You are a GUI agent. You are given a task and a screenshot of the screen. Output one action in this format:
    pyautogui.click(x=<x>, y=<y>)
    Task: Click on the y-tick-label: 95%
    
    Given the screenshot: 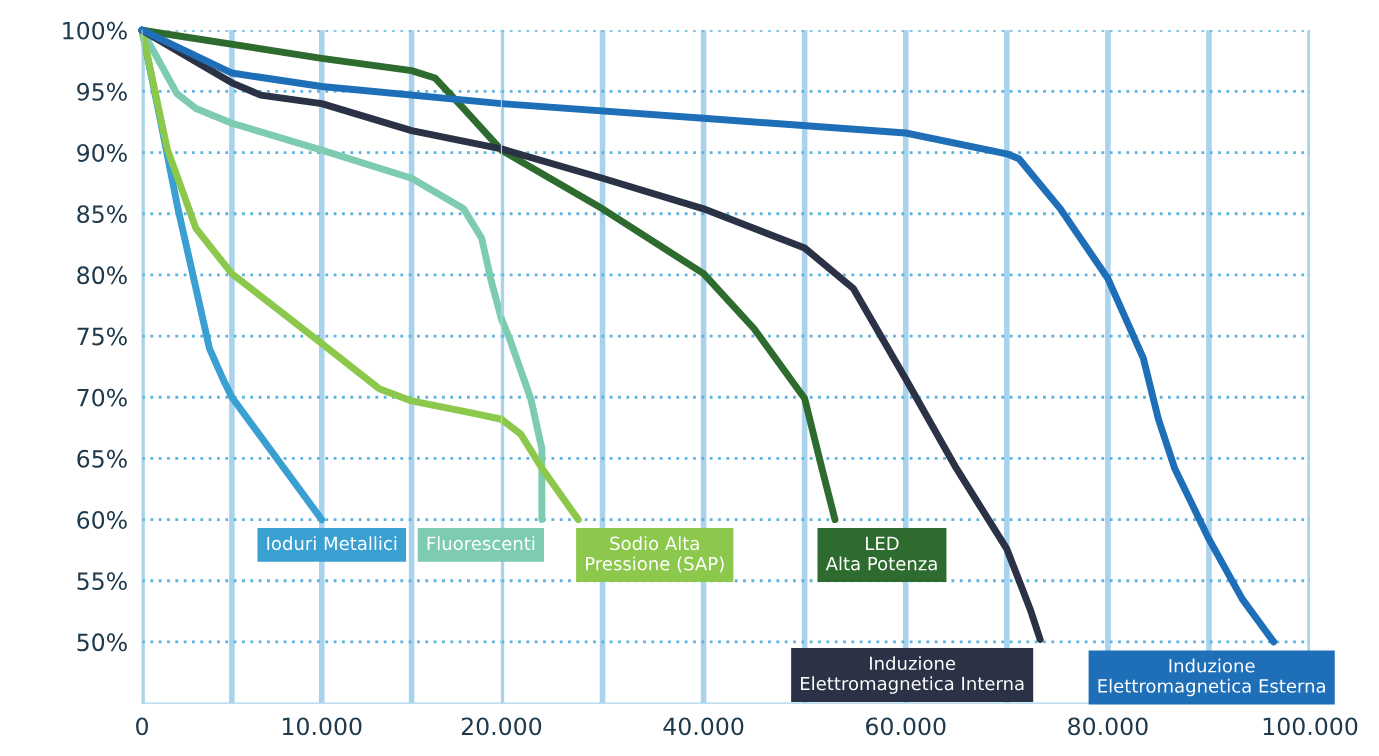 What is the action you would take?
    pyautogui.click(x=102, y=91)
    